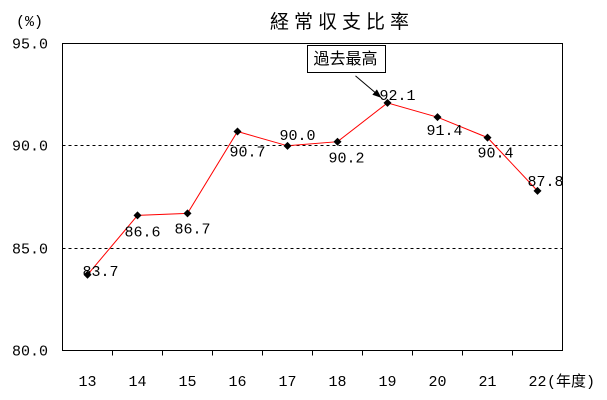  I want to click on data-label: 86.7, so click(192, 229).